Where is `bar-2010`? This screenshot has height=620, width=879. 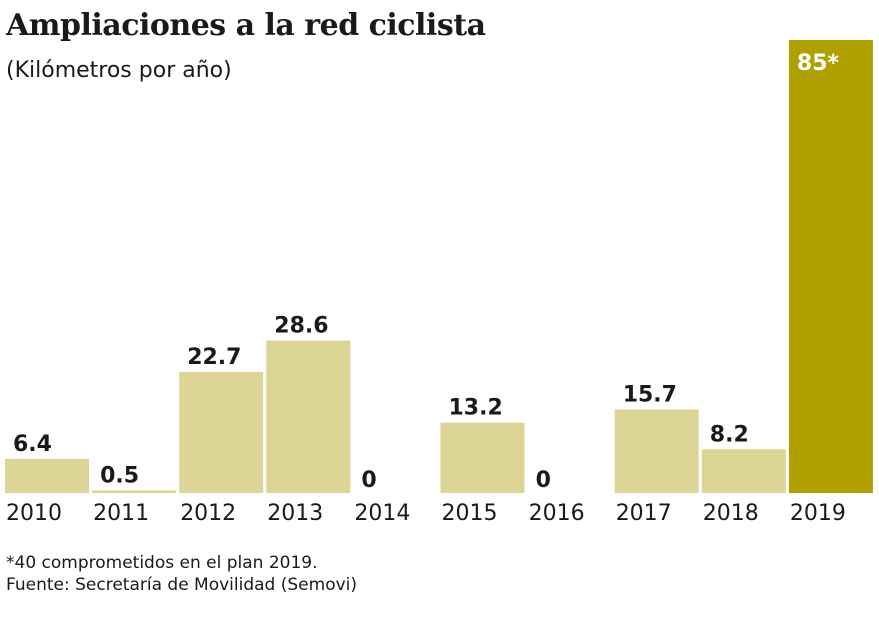
bar-2010 is located at coordinates (47, 475).